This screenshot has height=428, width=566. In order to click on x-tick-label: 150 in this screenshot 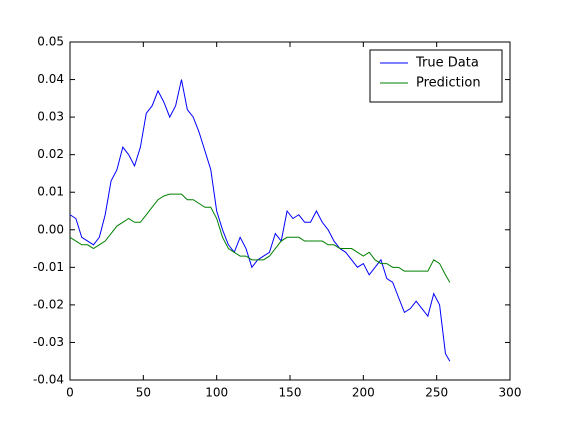, I will do `click(290, 393)`.